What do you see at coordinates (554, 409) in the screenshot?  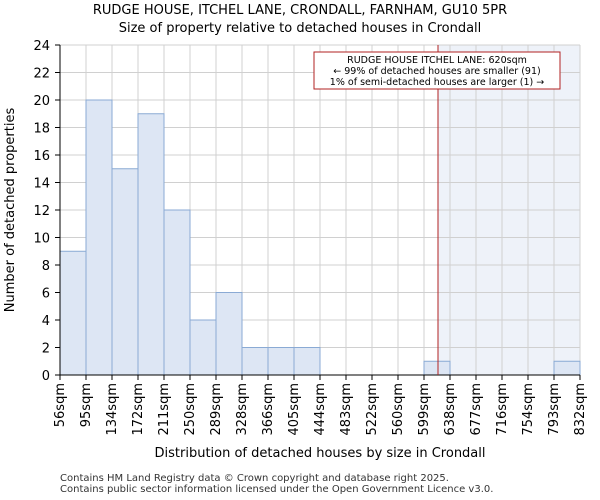 I see `x-tick-label: 793sqm` at bounding box center [554, 409].